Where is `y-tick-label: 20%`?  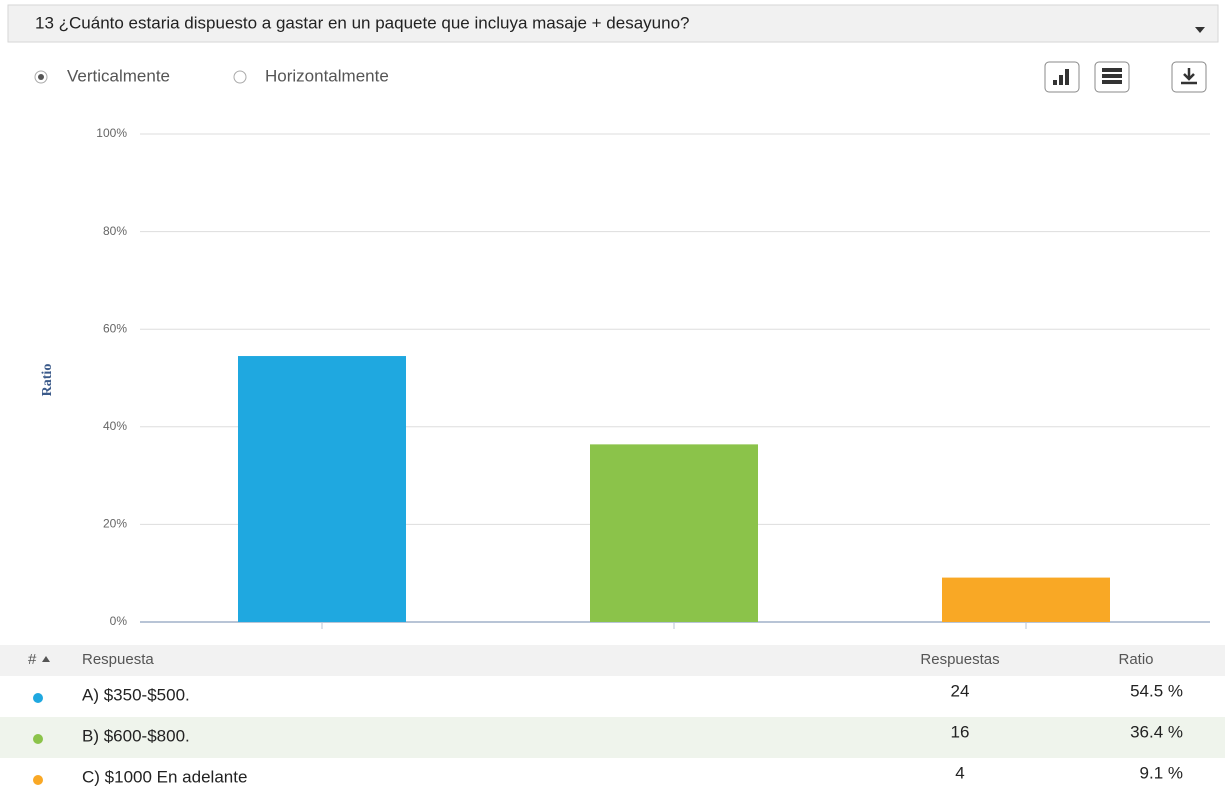
y-tick-label: 20% is located at coordinates (115, 524).